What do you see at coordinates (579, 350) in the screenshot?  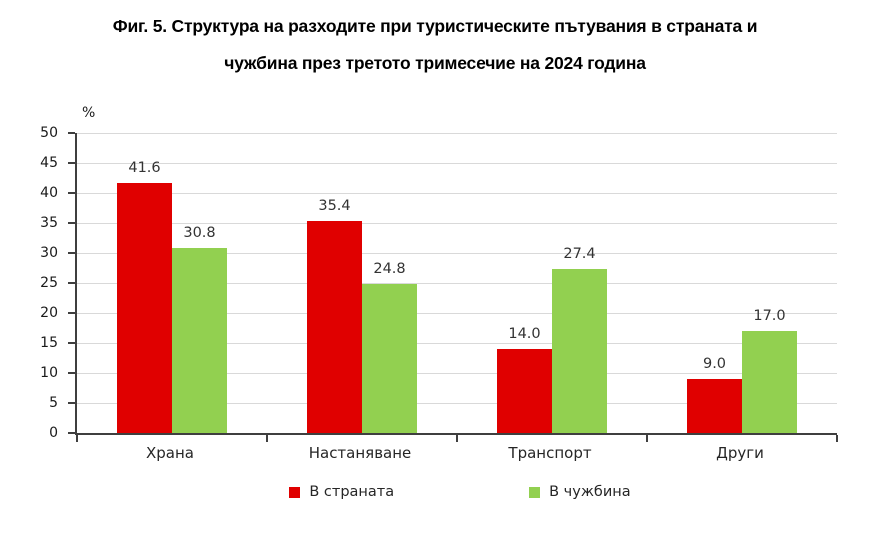 I see `bar-series2-cat3` at bounding box center [579, 350].